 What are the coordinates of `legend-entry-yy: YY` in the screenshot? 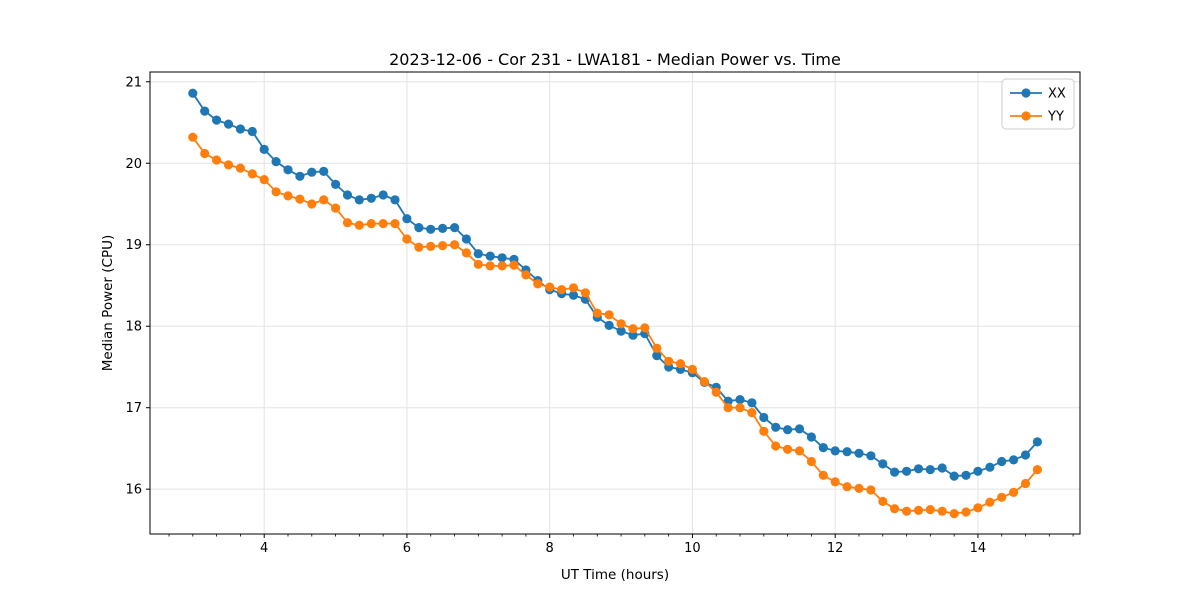 It's located at (1037, 117).